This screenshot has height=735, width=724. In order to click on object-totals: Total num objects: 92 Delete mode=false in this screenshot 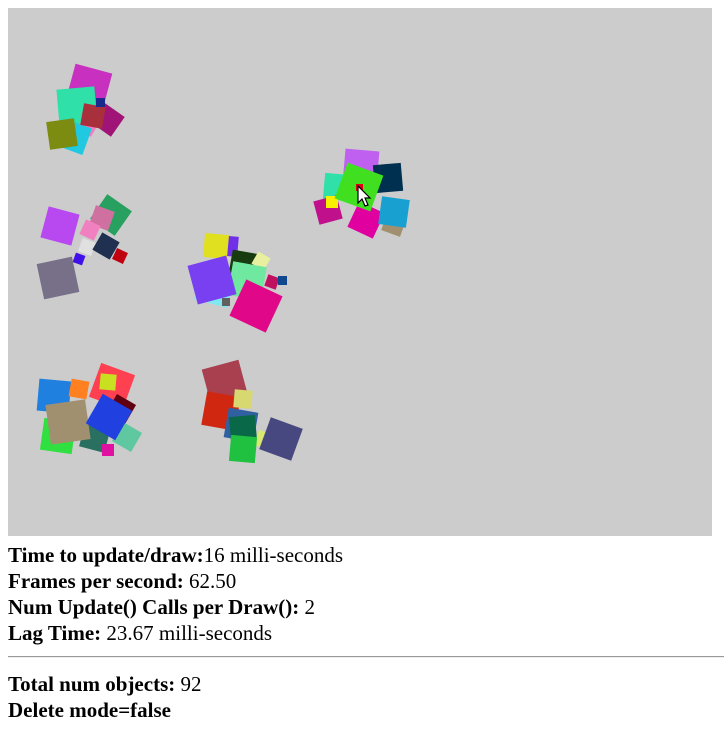, I will do `click(104, 697)`.